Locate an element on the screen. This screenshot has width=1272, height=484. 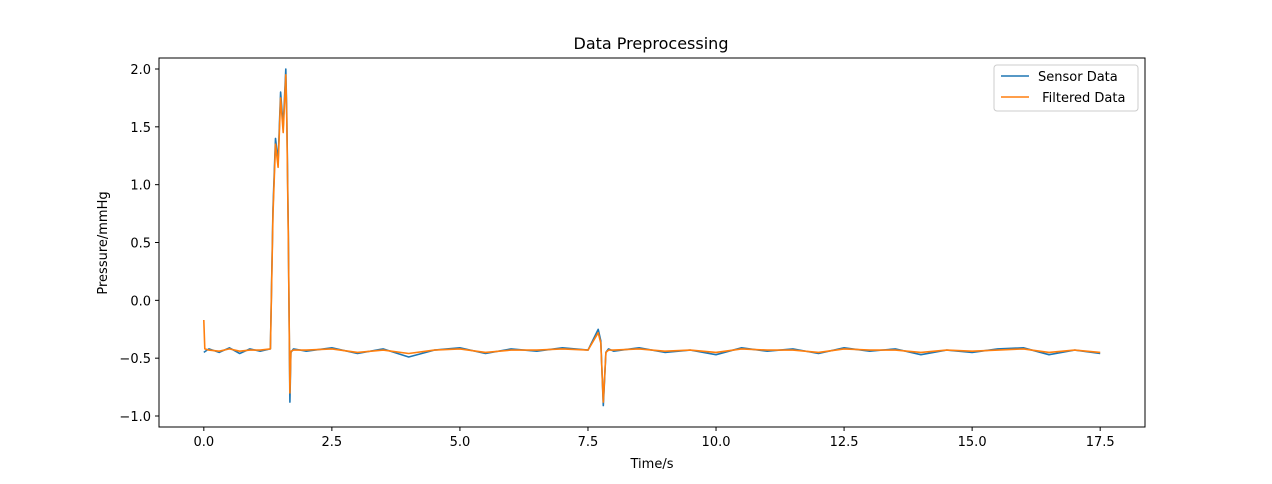
x-axis-label: Time/s is located at coordinates (652, 464).